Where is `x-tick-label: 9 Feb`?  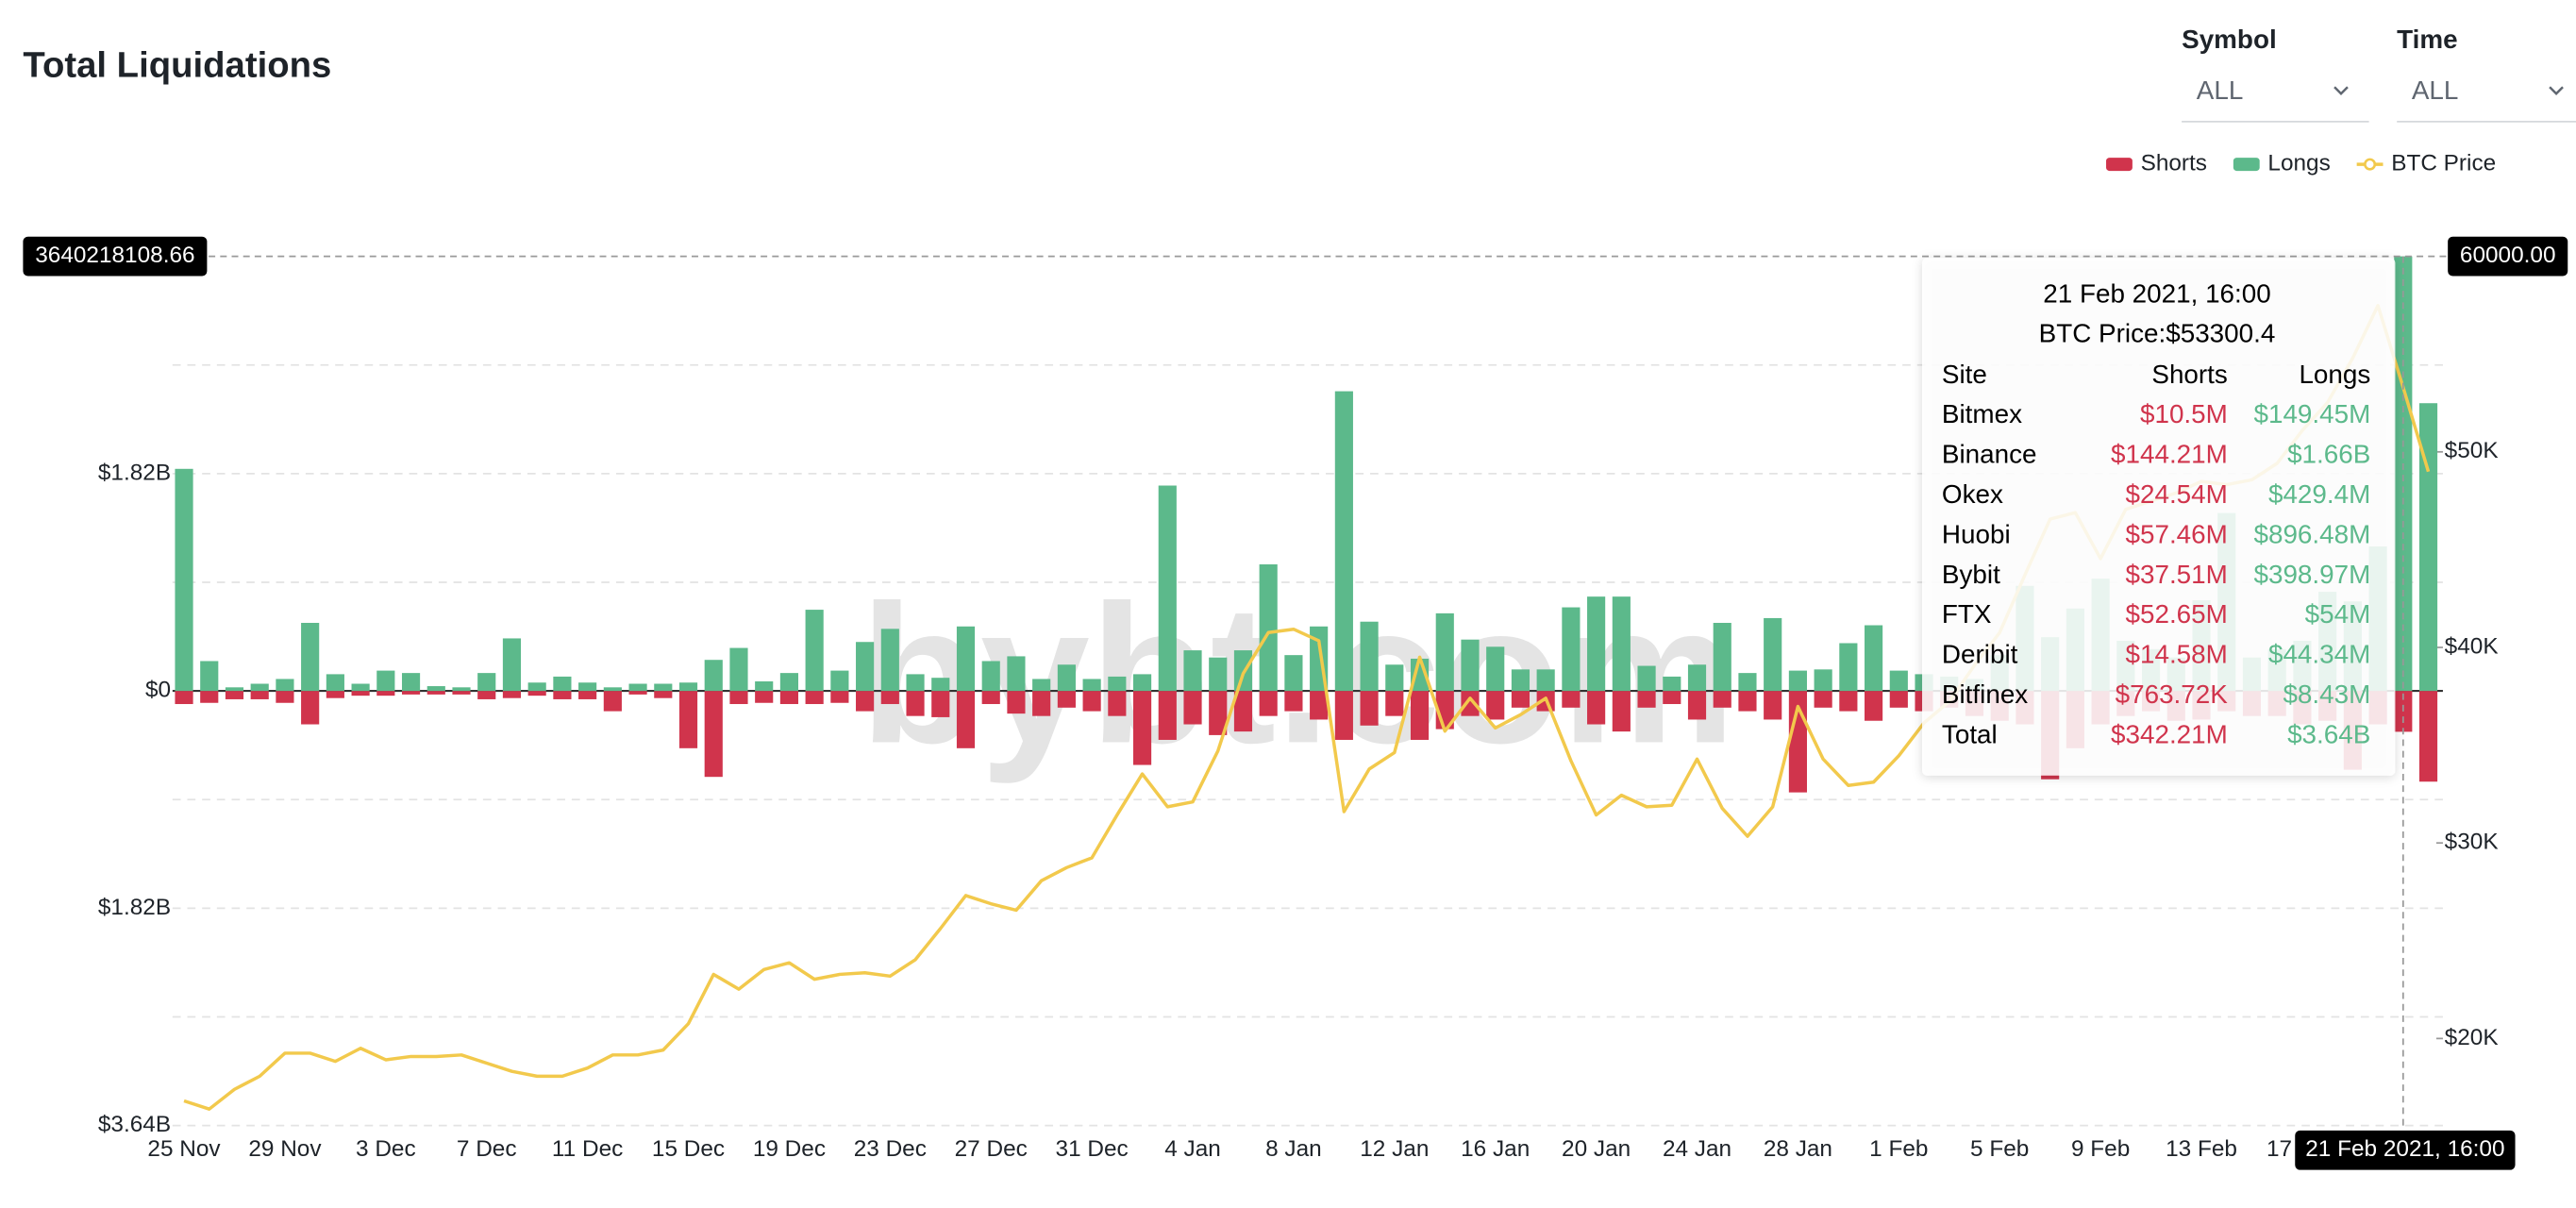
x-tick-label: 9 Feb is located at coordinates (2100, 1149).